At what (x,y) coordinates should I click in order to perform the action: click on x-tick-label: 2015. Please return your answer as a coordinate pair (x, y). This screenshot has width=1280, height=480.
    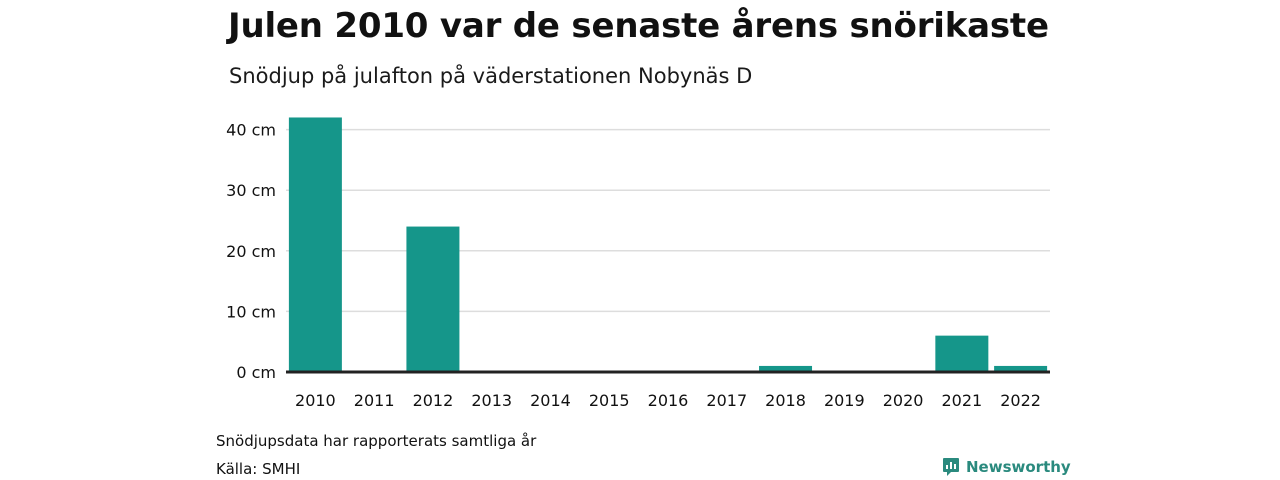
    Looking at the image, I should click on (609, 400).